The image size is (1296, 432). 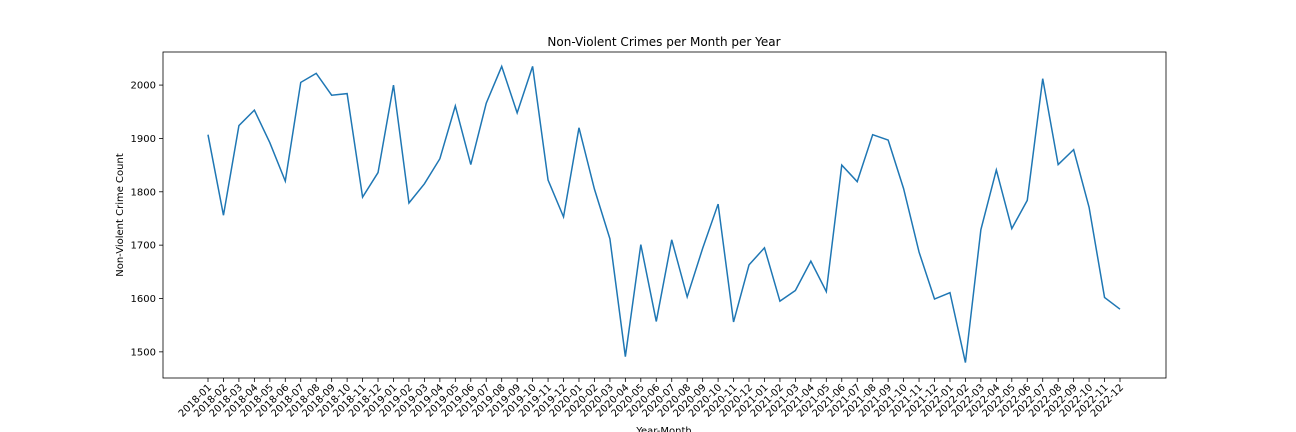 I want to click on y-tick-label: 2000, so click(x=143, y=86).